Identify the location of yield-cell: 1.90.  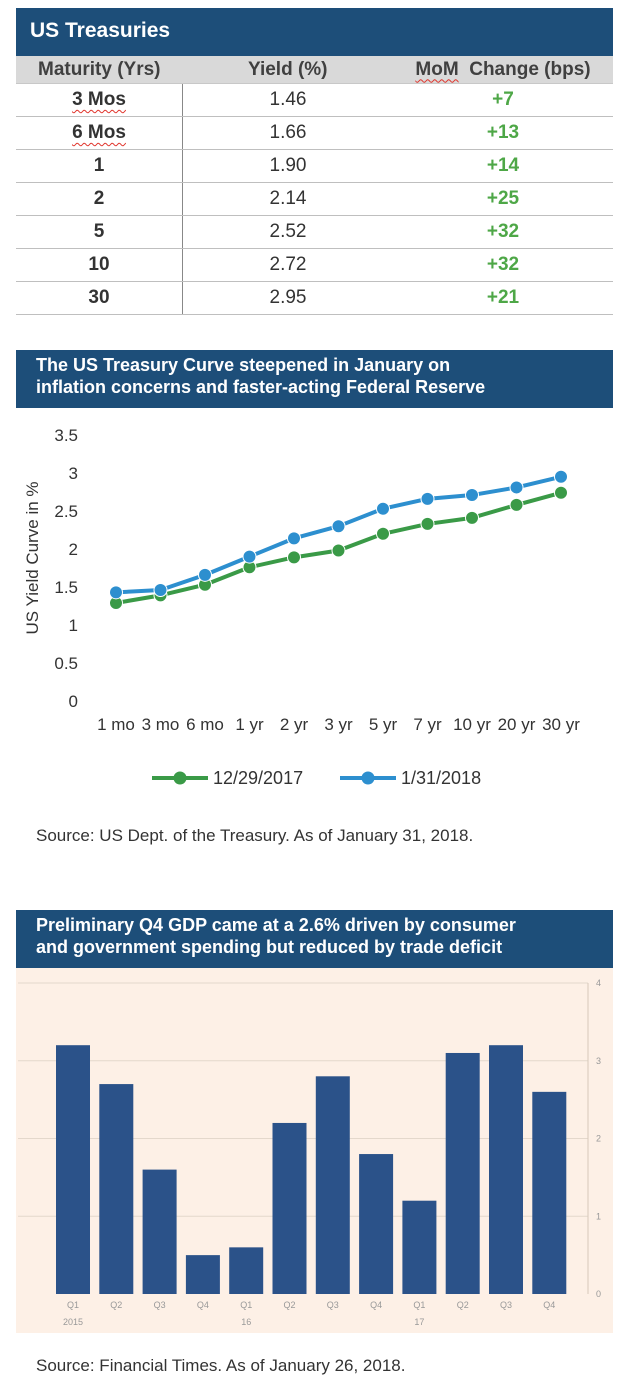
(287, 166).